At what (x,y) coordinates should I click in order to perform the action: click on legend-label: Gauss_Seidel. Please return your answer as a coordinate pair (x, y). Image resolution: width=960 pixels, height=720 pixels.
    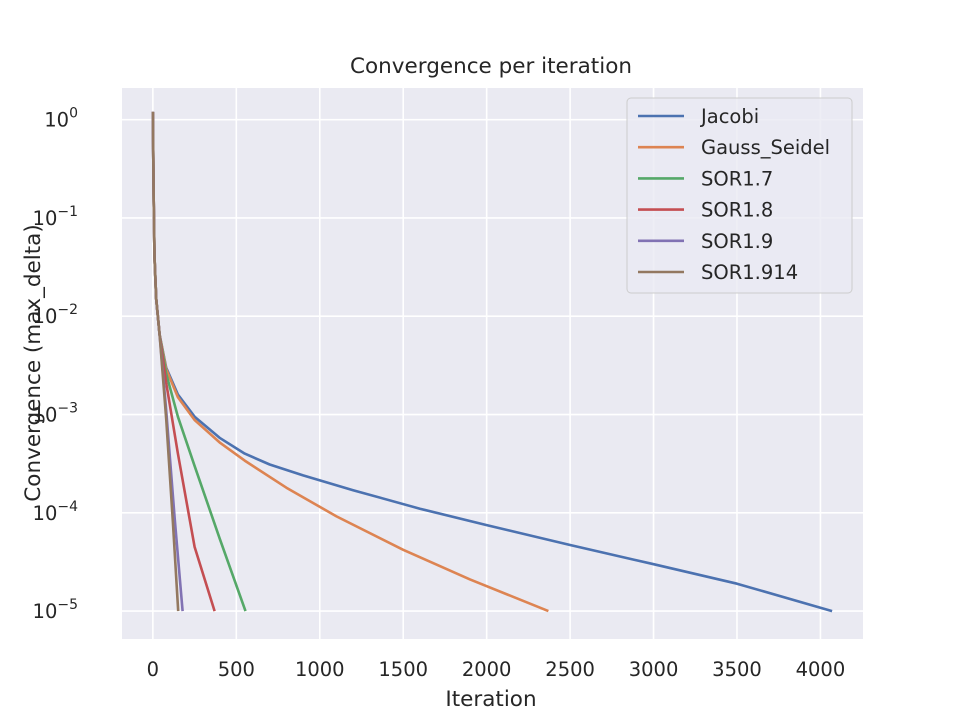
    Looking at the image, I should click on (765, 147).